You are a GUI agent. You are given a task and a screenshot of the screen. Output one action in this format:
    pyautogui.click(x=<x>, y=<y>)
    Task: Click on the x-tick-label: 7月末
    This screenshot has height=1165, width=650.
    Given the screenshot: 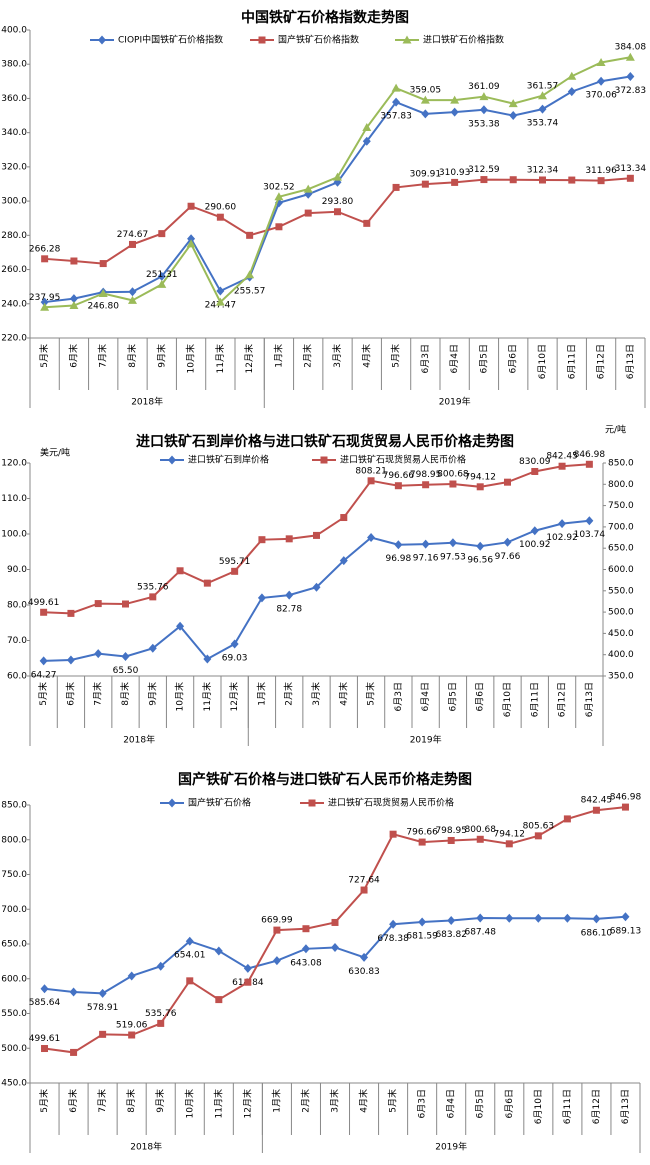 What is the action you would take?
    pyautogui.click(x=103, y=356)
    